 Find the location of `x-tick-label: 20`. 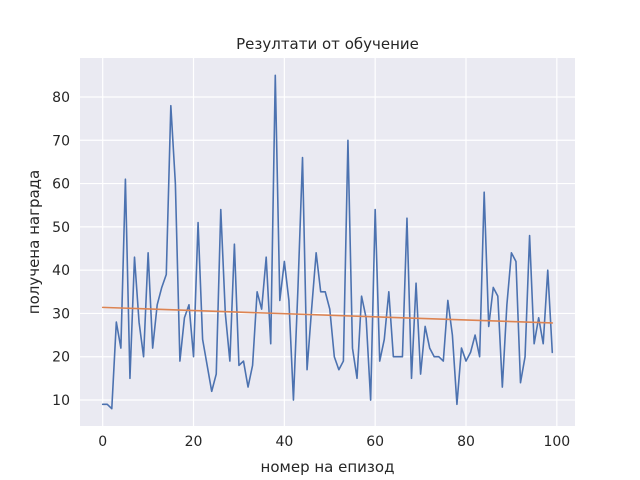

x-tick-label: 20 is located at coordinates (194, 442).